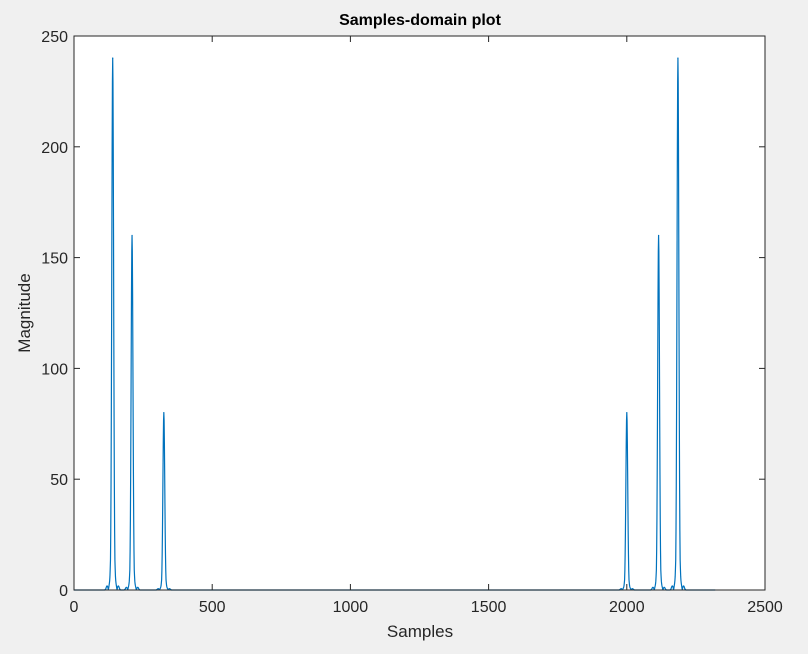 The width and height of the screenshot is (808, 654). Describe the element at coordinates (54, 259) in the screenshot. I see `y-tick-label: 150` at that location.